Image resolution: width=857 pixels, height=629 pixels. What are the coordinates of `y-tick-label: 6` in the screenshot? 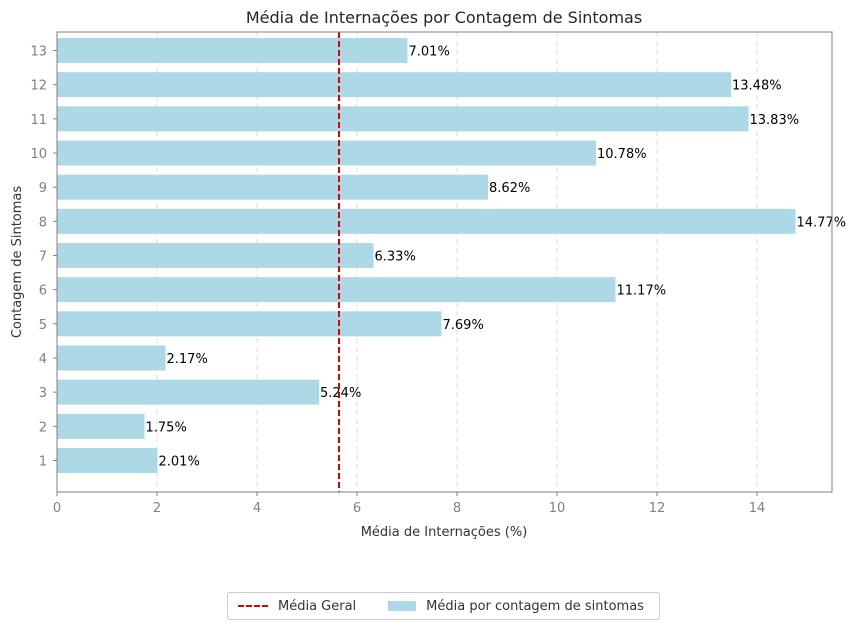 It's located at (43, 291).